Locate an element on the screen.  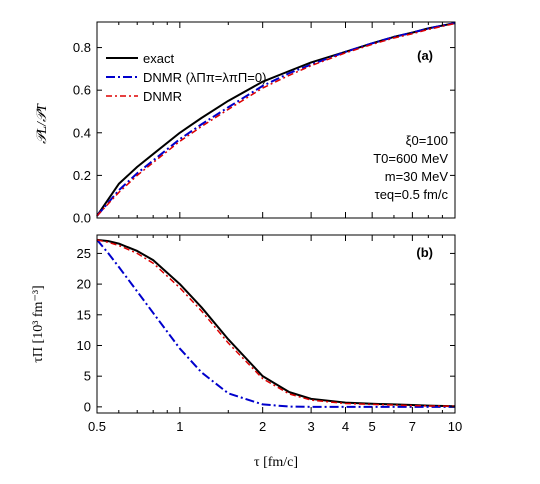
legend-label-dnmr: DNMR is located at coordinates (162, 96).